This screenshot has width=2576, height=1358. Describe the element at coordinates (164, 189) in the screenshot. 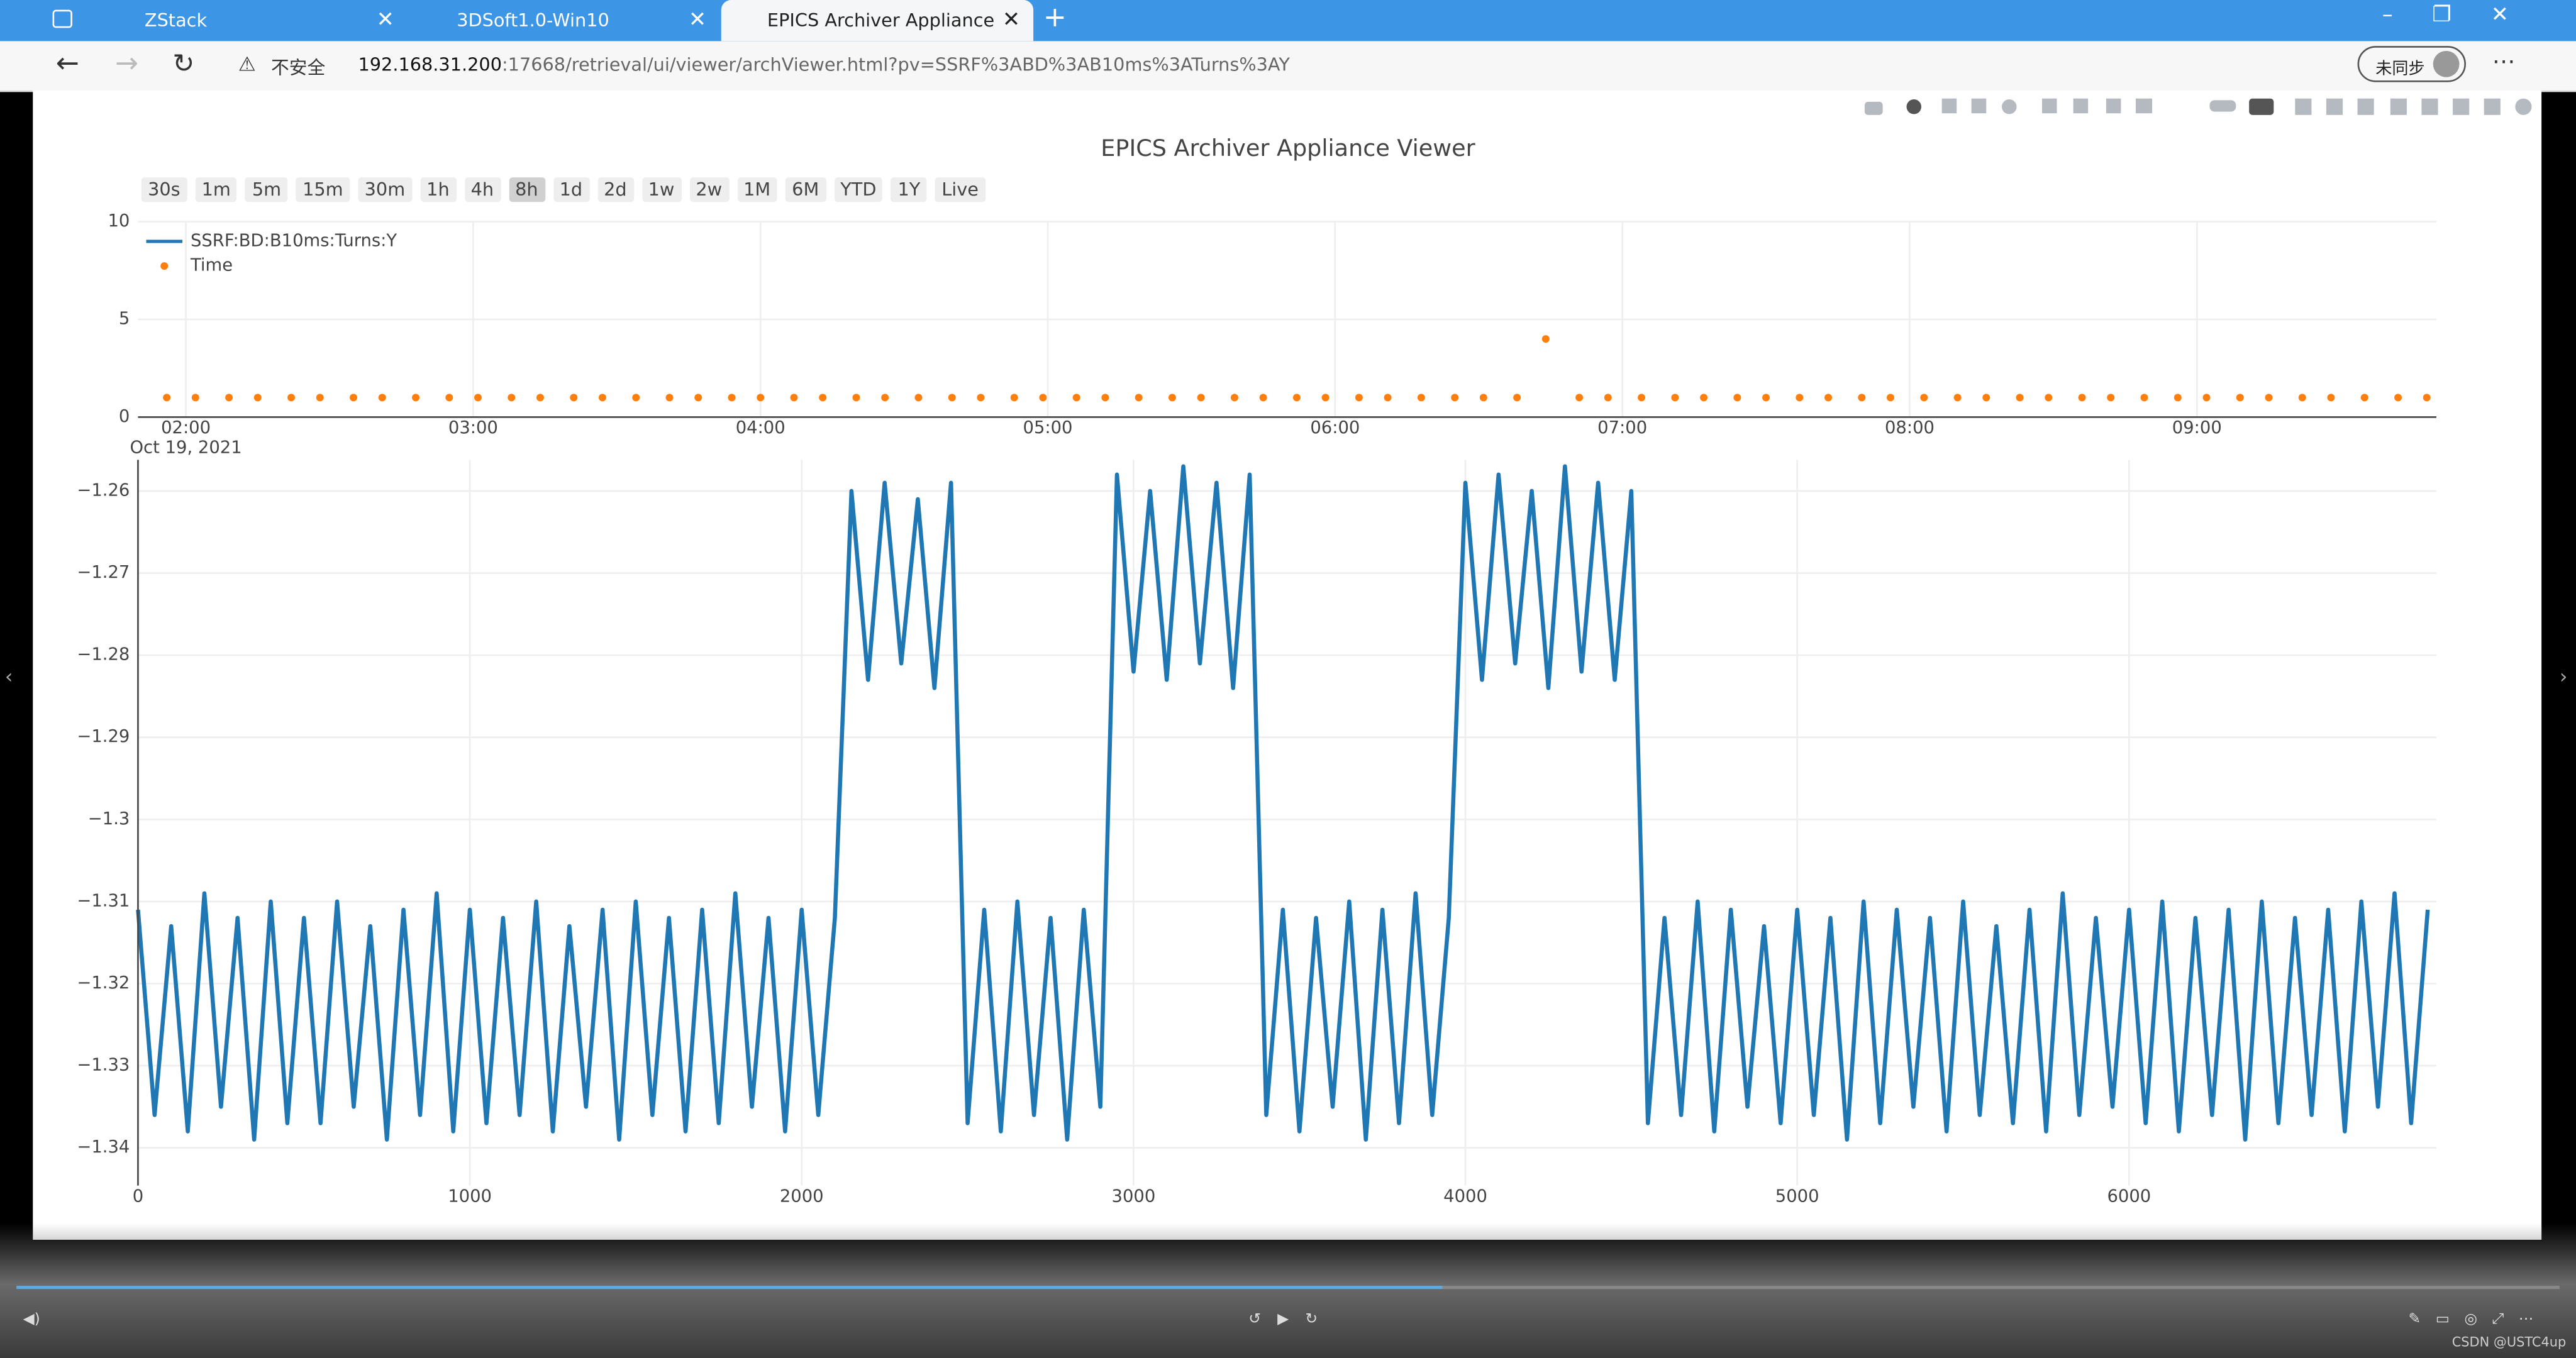

I see `range-button: 30s` at that location.